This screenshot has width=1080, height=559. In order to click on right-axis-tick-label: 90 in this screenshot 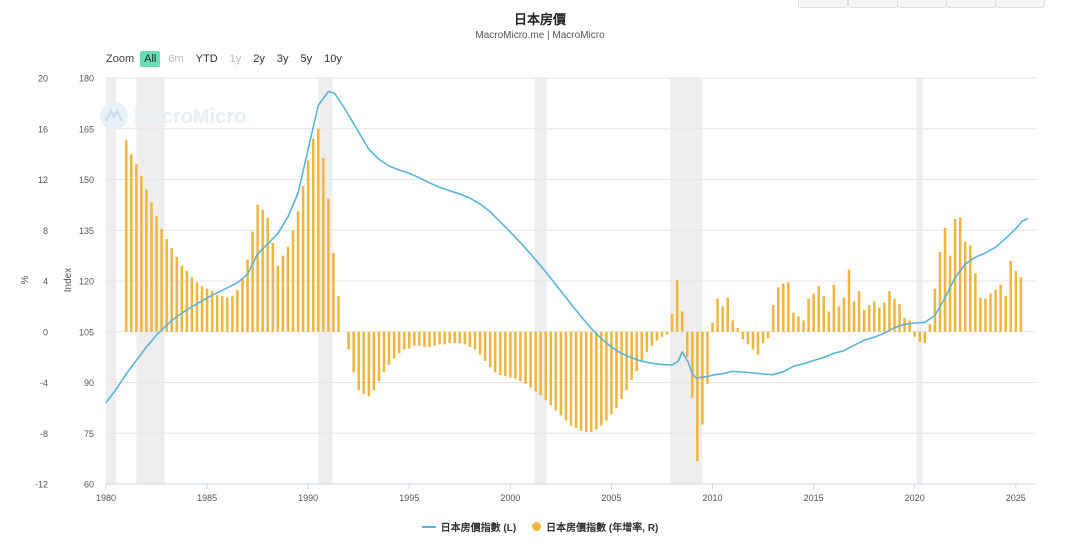, I will do `click(89, 383)`.